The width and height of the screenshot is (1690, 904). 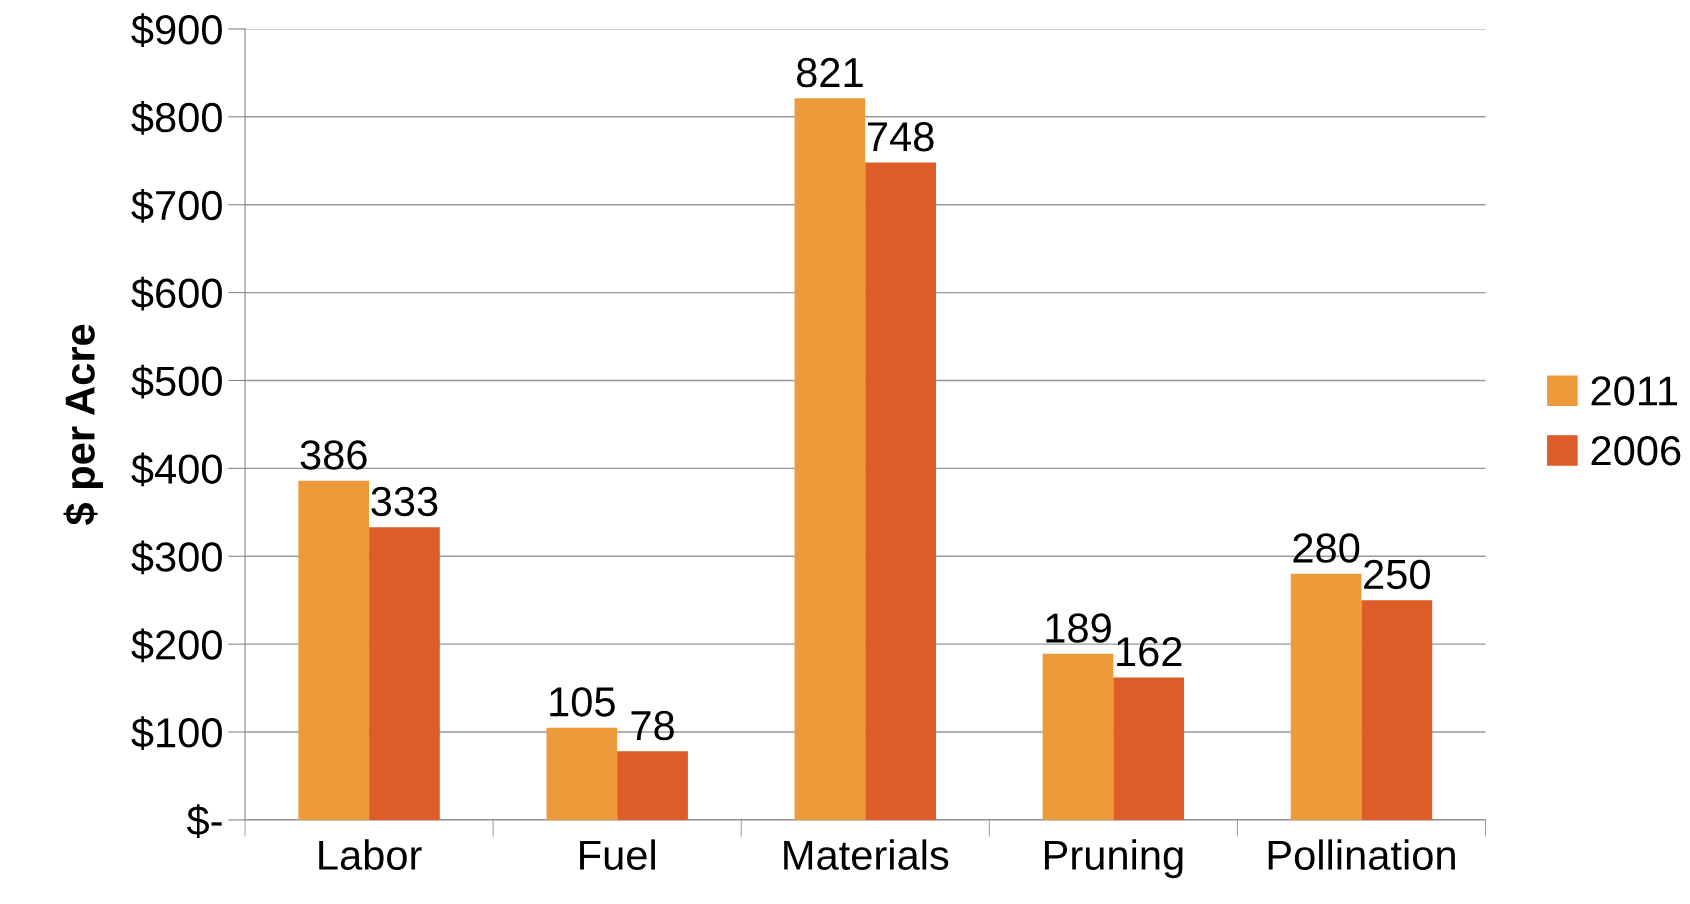 What do you see at coordinates (404, 501) in the screenshot?
I see `data-label: 333` at bounding box center [404, 501].